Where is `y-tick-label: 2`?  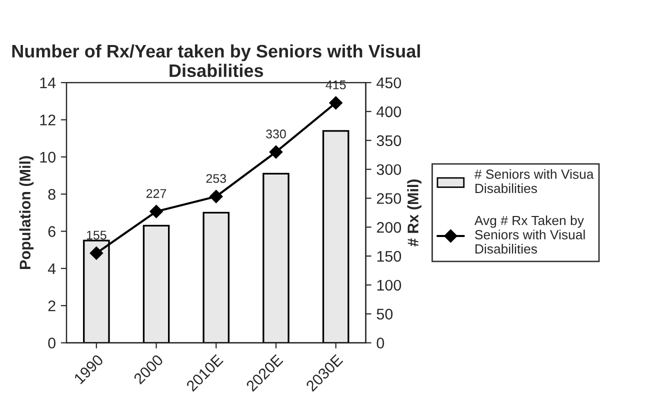 y-tick-label: 2 is located at coordinates (52, 306).